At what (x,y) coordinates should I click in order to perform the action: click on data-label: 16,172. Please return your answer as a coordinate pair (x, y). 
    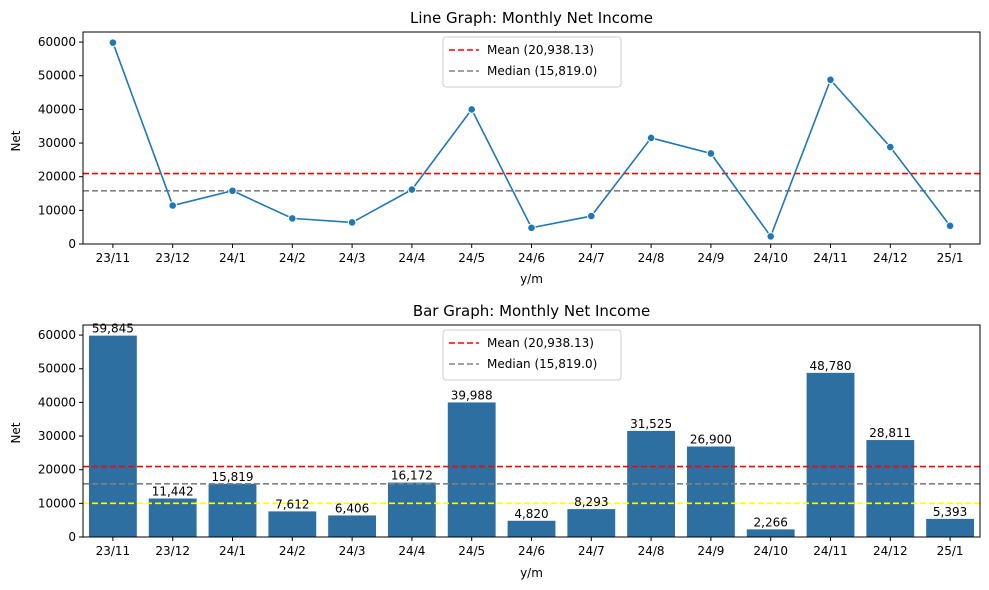
    Looking at the image, I should click on (412, 476).